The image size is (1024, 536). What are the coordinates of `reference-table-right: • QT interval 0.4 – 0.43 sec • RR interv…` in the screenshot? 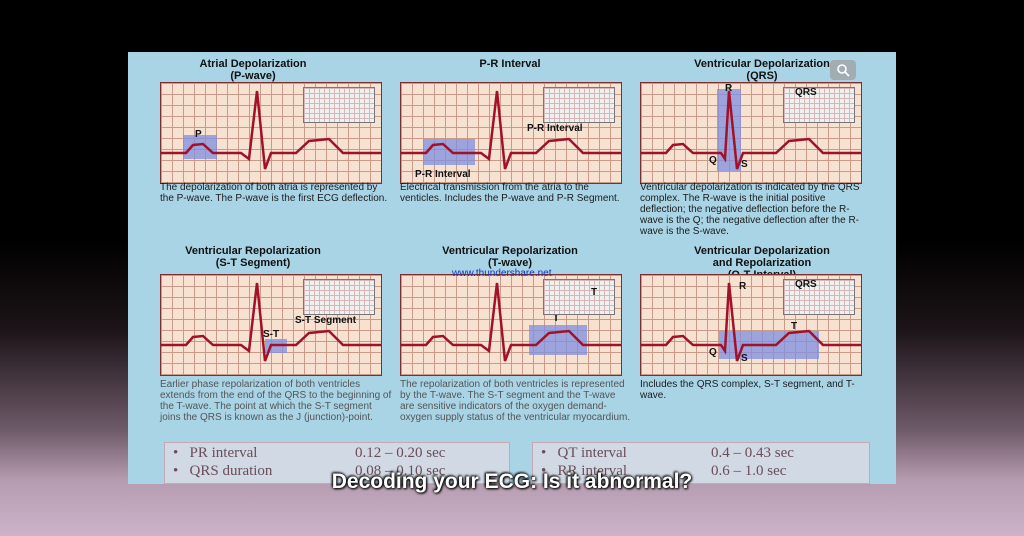 It's located at (701, 463).